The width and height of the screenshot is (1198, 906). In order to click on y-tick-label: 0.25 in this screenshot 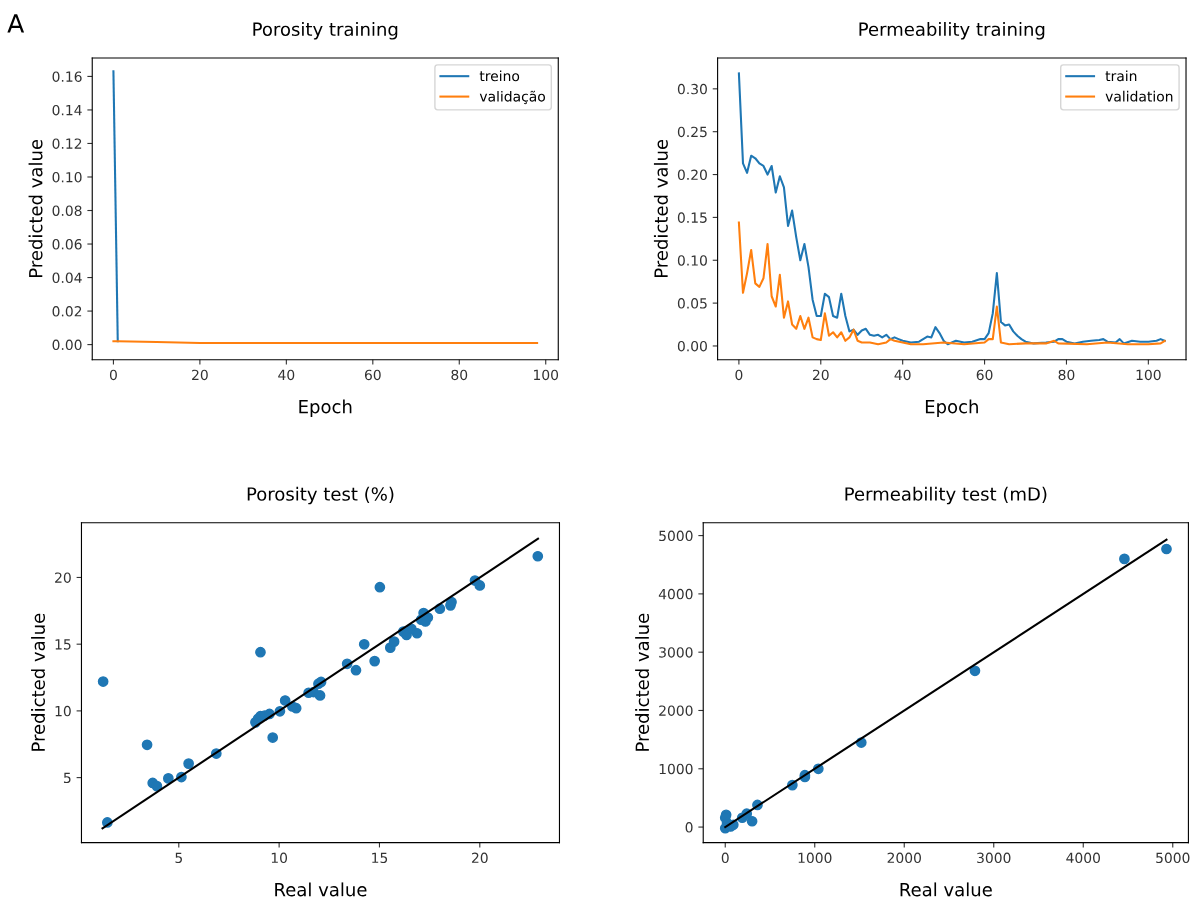, I will do `click(692, 132)`.